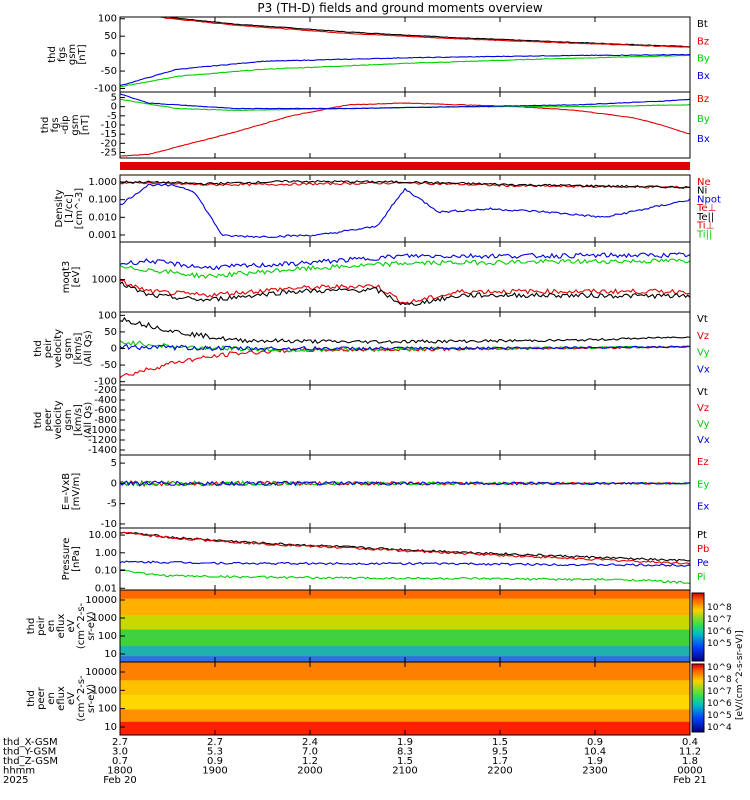 The image size is (750, 800). What do you see at coordinates (702, 535) in the screenshot?
I see `legend-Pt: Pt` at bounding box center [702, 535].